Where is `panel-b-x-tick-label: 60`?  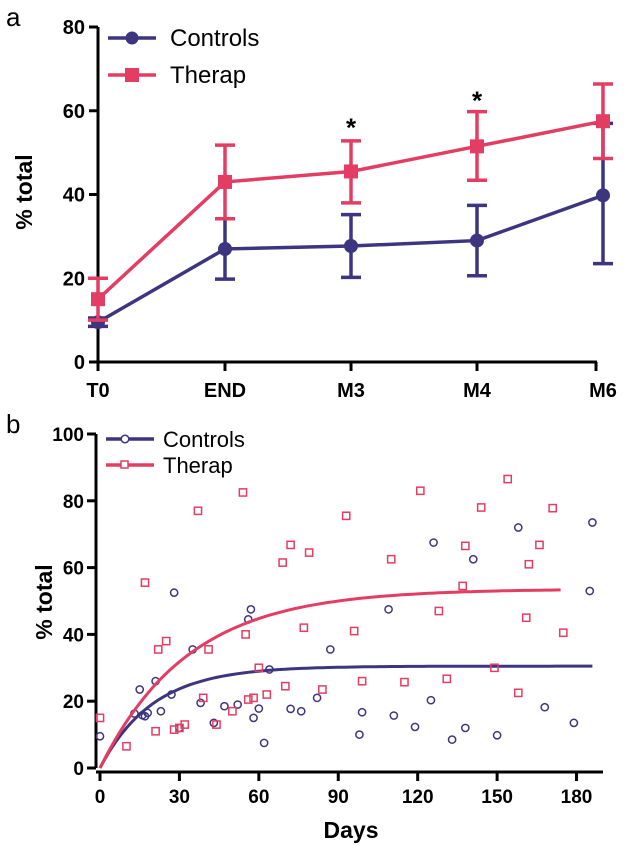 panel-b-x-tick-label: 60 is located at coordinates (258, 797).